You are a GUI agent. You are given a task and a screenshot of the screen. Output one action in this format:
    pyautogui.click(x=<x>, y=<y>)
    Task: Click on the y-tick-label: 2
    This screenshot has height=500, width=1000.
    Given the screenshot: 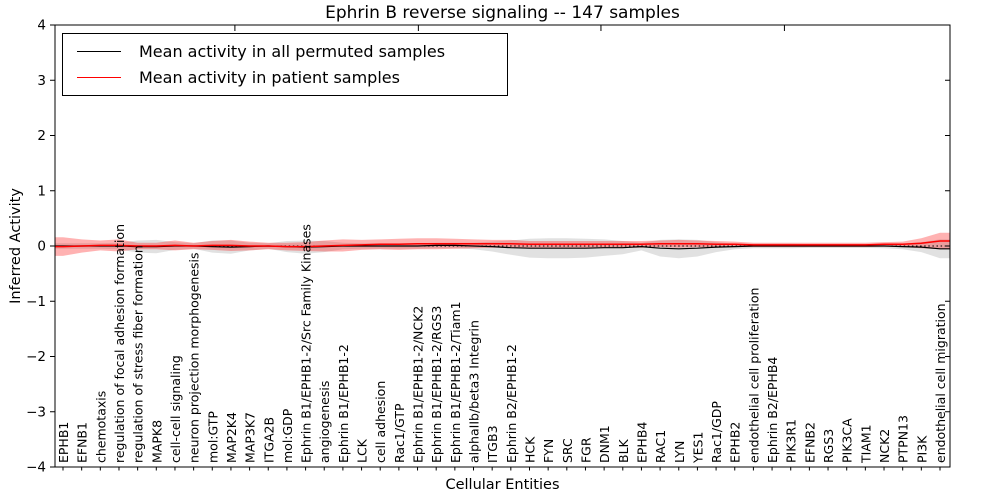 What is the action you would take?
    pyautogui.click(x=41, y=136)
    